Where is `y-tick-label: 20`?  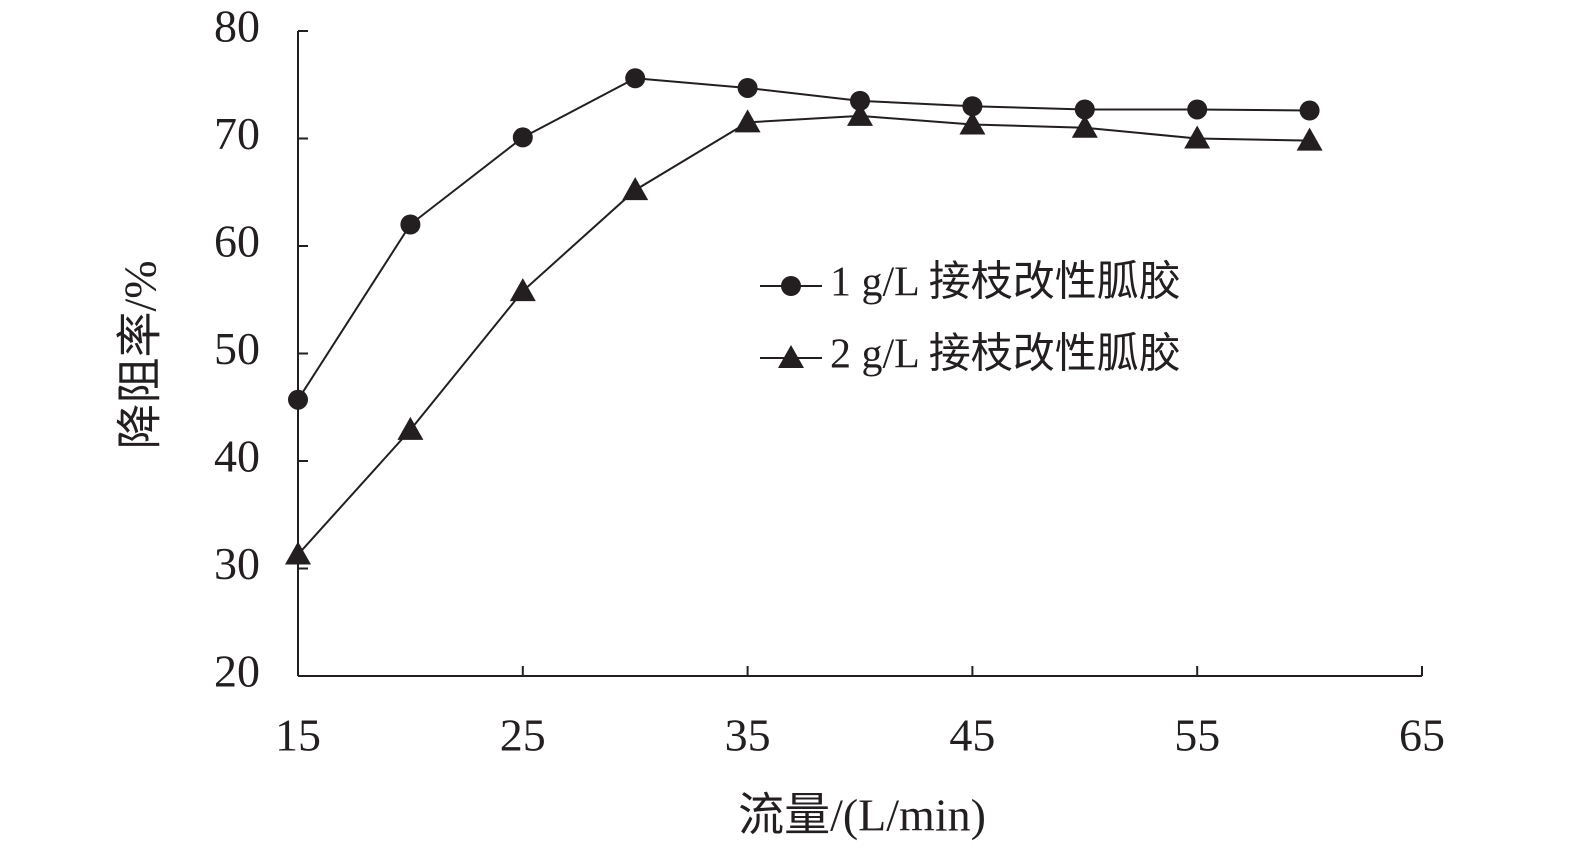 y-tick-label: 20 is located at coordinates (237, 671).